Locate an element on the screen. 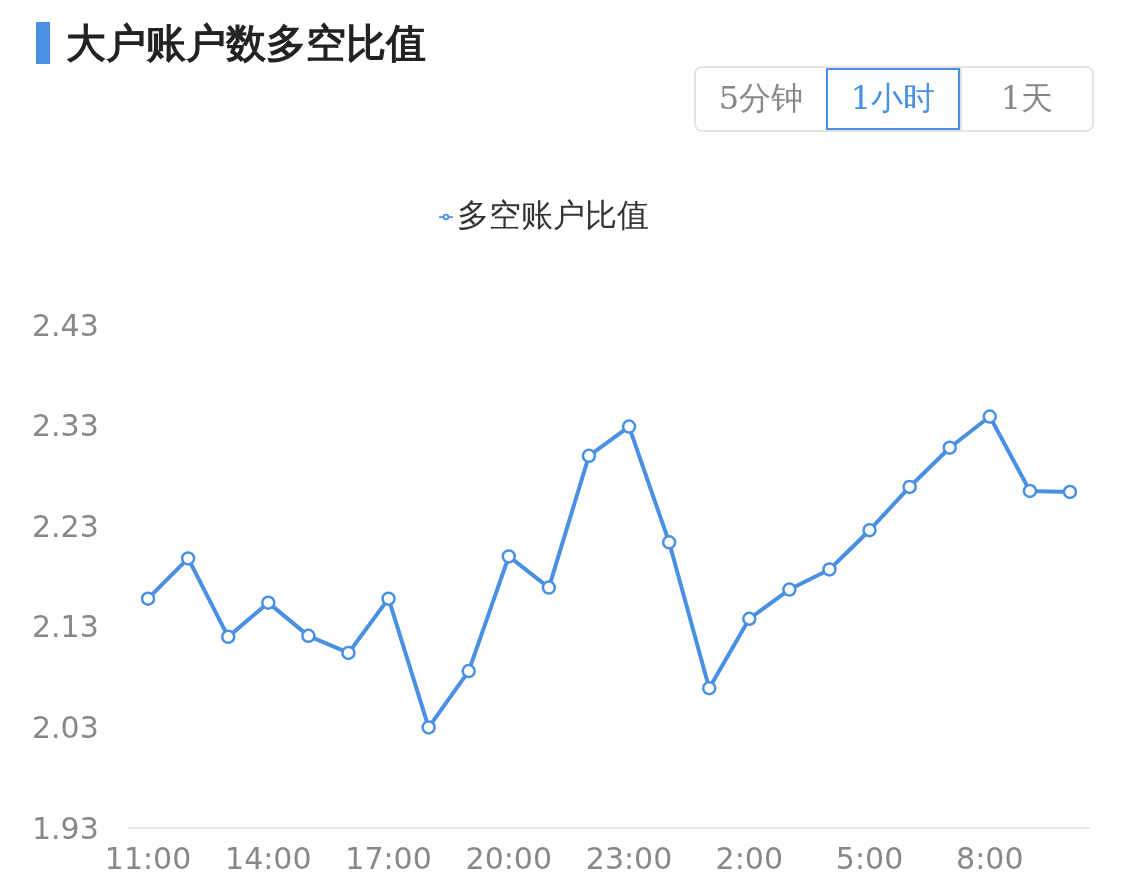 This screenshot has width=1125, height=892. x-tick-label: 14:00 is located at coordinates (268, 859).